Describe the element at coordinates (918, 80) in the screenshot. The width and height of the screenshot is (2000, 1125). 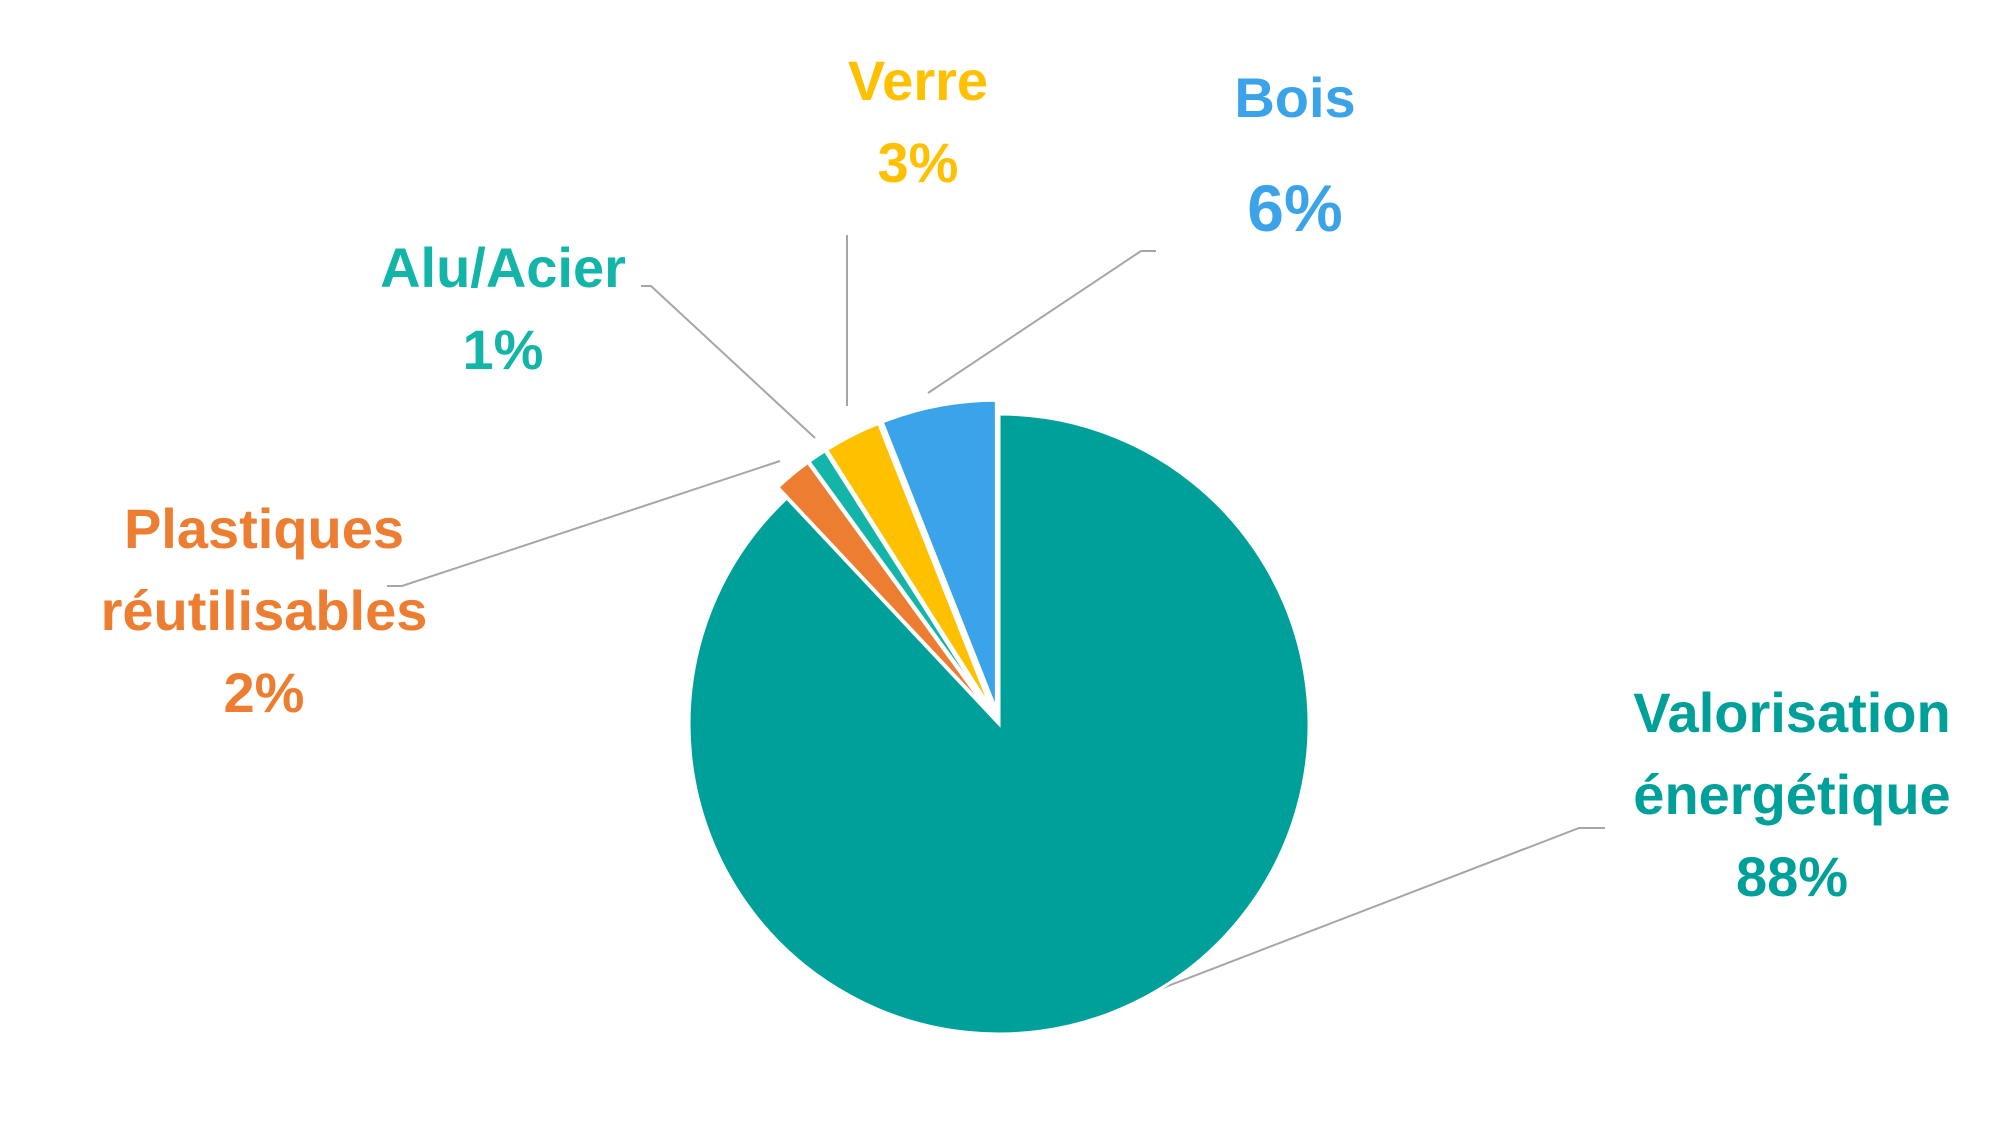
I see `category-label: Verre` at that location.